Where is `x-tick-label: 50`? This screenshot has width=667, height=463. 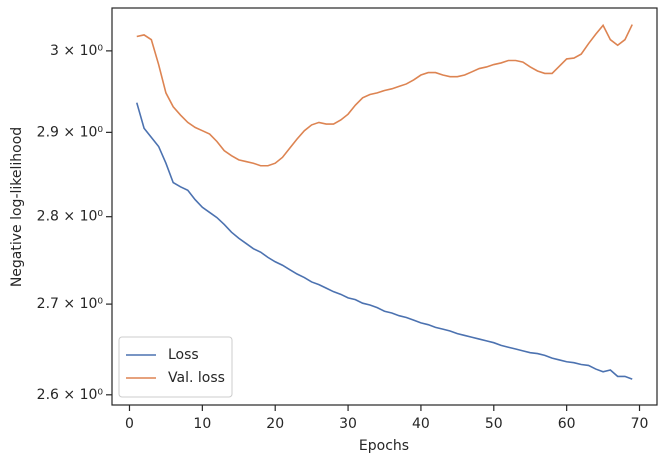
x-tick-label: 50 is located at coordinates (494, 424).